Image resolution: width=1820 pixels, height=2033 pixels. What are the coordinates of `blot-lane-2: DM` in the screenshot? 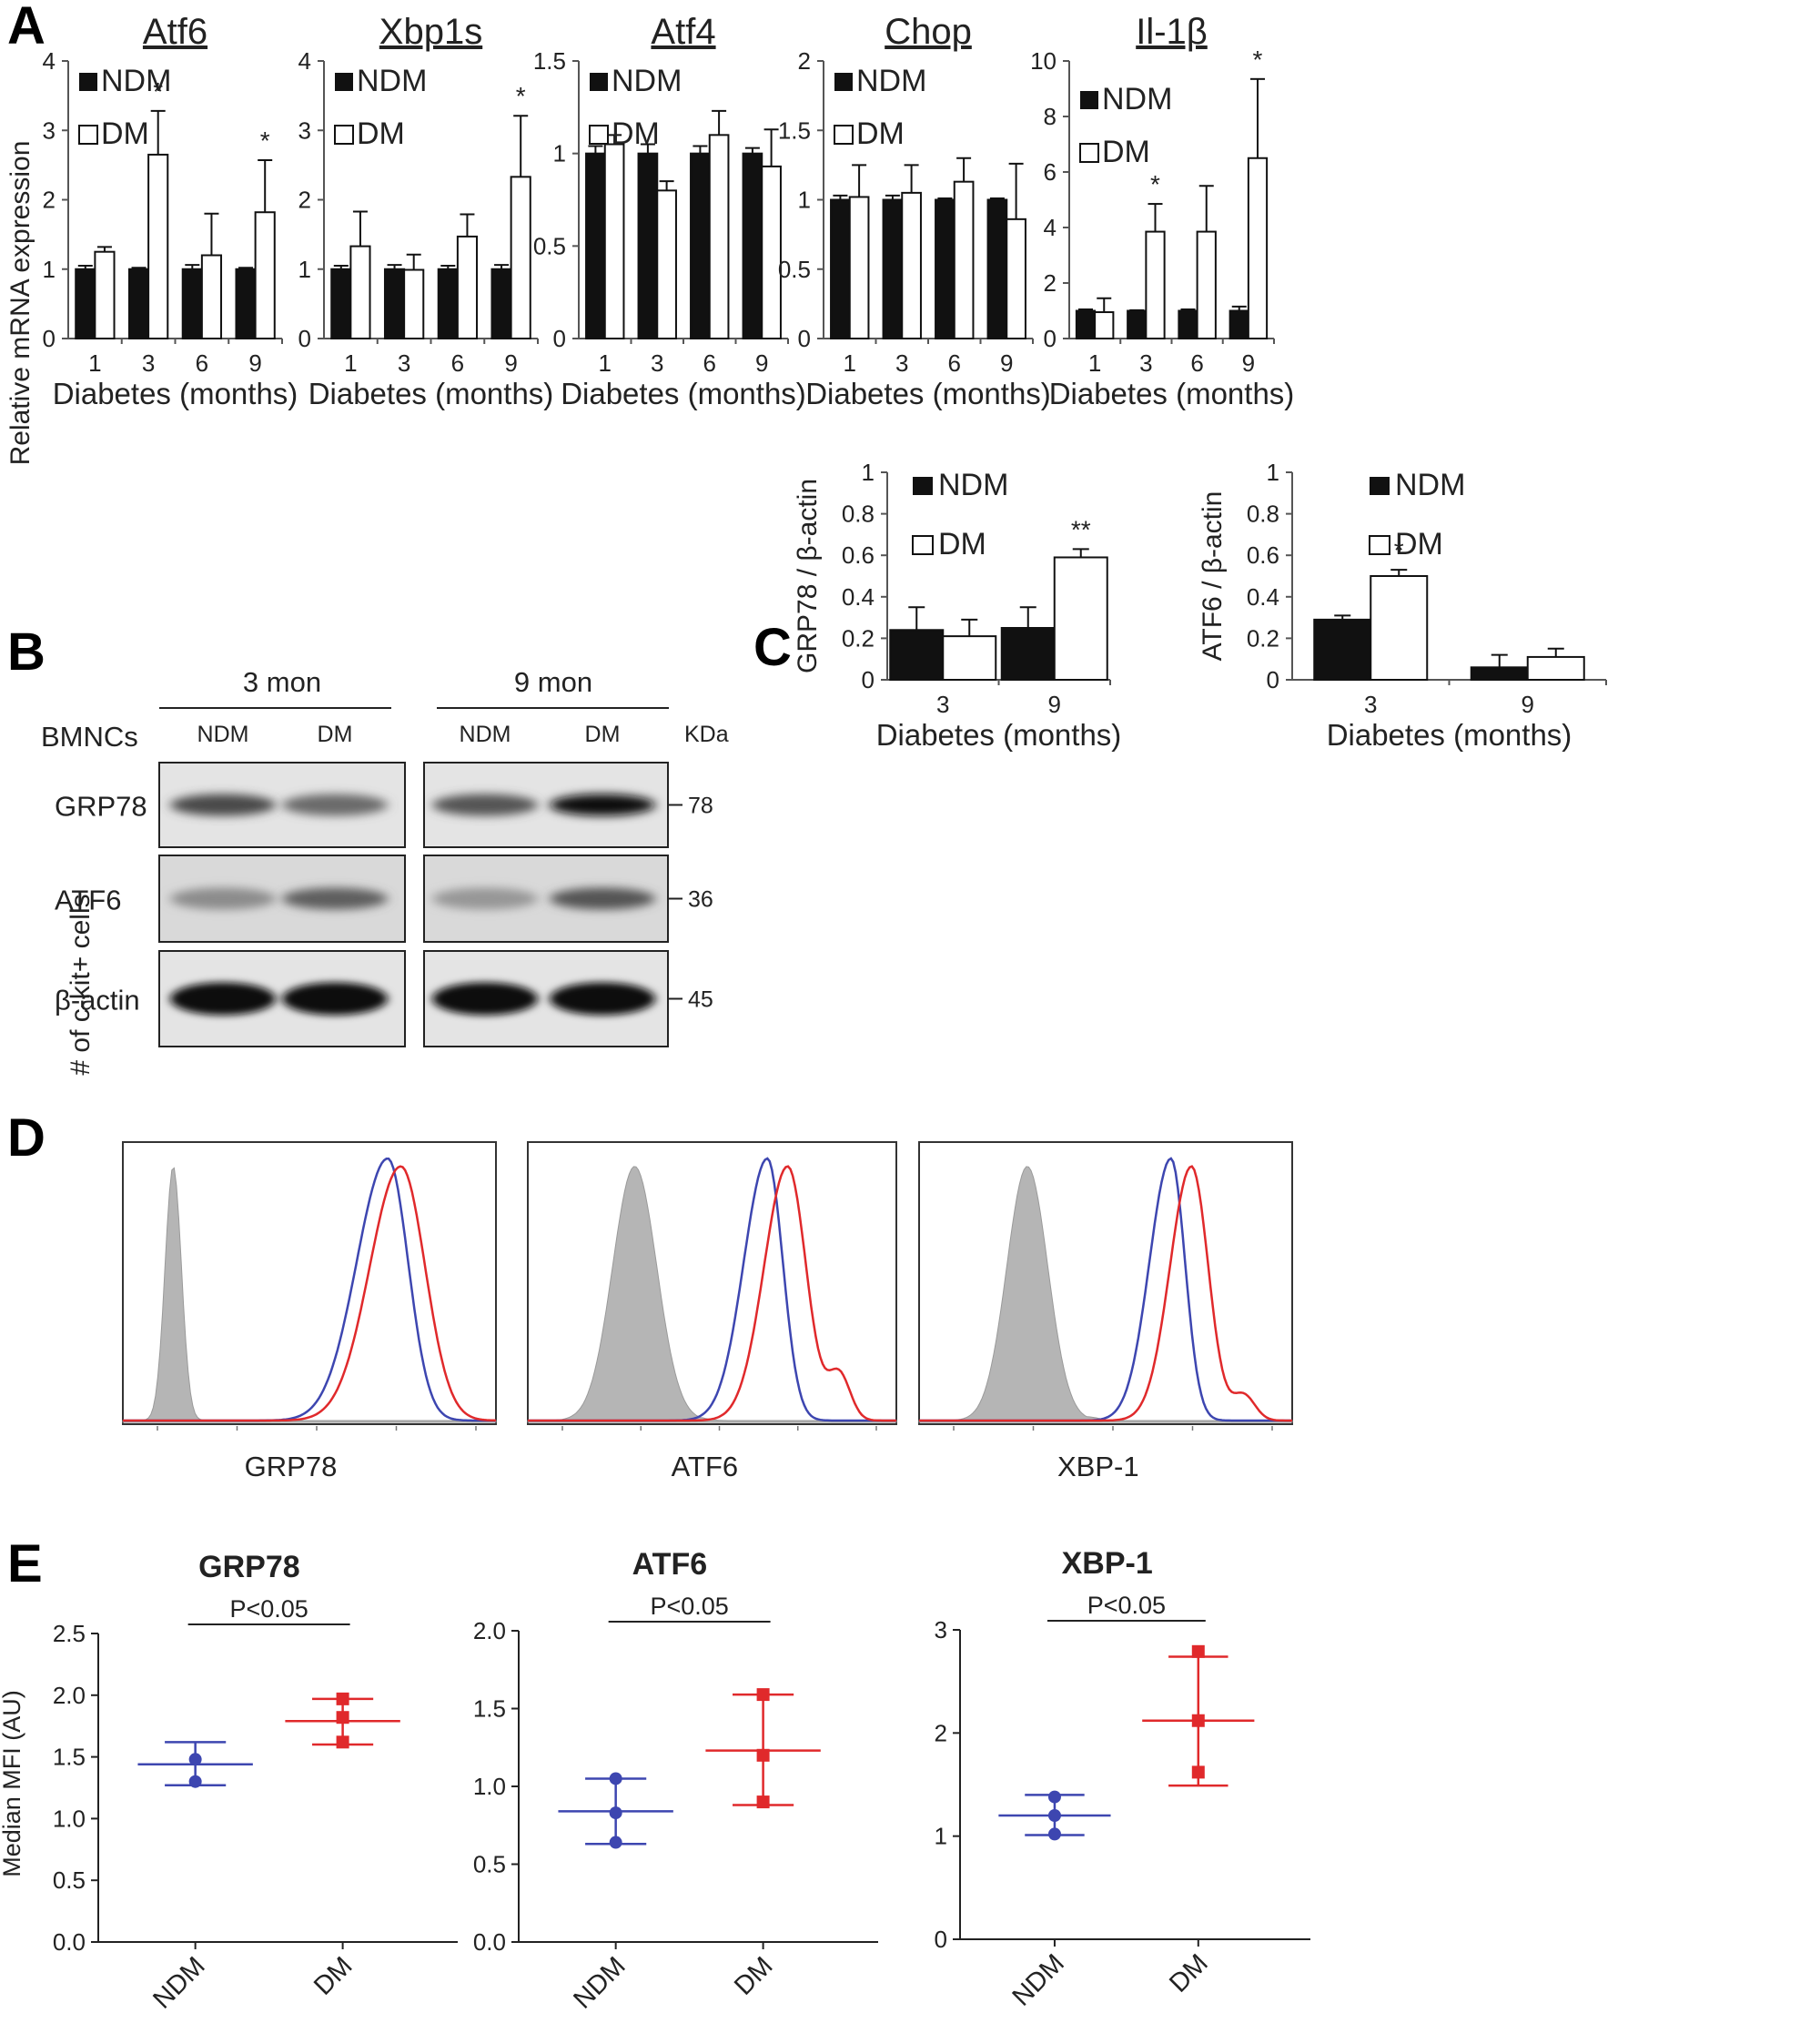 It's located at (336, 734).